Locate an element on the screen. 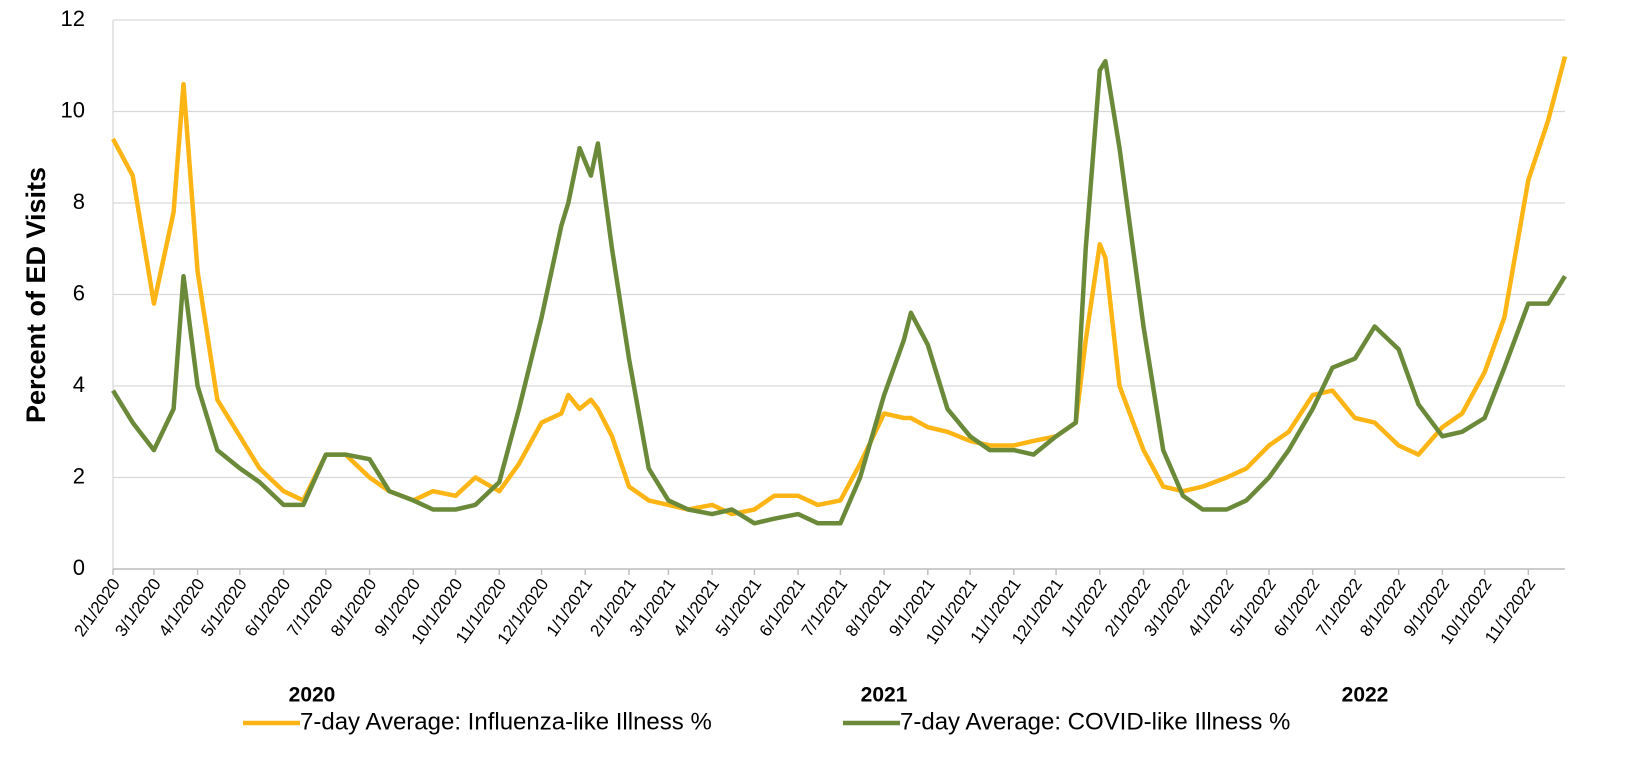  y-tick-label: 2 is located at coordinates (79, 475).